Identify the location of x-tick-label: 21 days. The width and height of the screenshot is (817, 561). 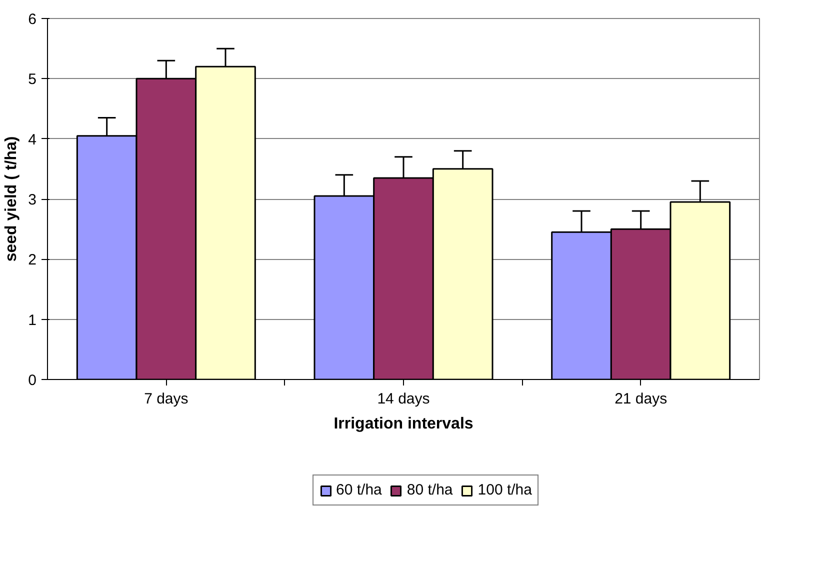
(641, 399).